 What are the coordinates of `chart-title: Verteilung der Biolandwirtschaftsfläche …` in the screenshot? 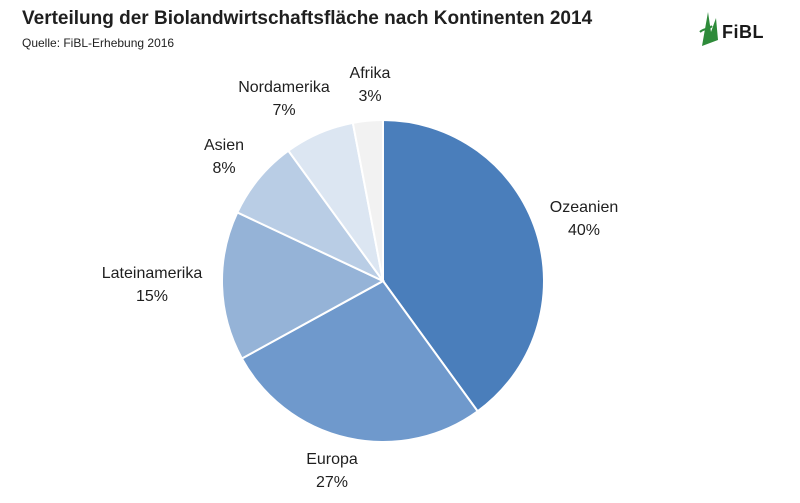 It's located at (307, 18).